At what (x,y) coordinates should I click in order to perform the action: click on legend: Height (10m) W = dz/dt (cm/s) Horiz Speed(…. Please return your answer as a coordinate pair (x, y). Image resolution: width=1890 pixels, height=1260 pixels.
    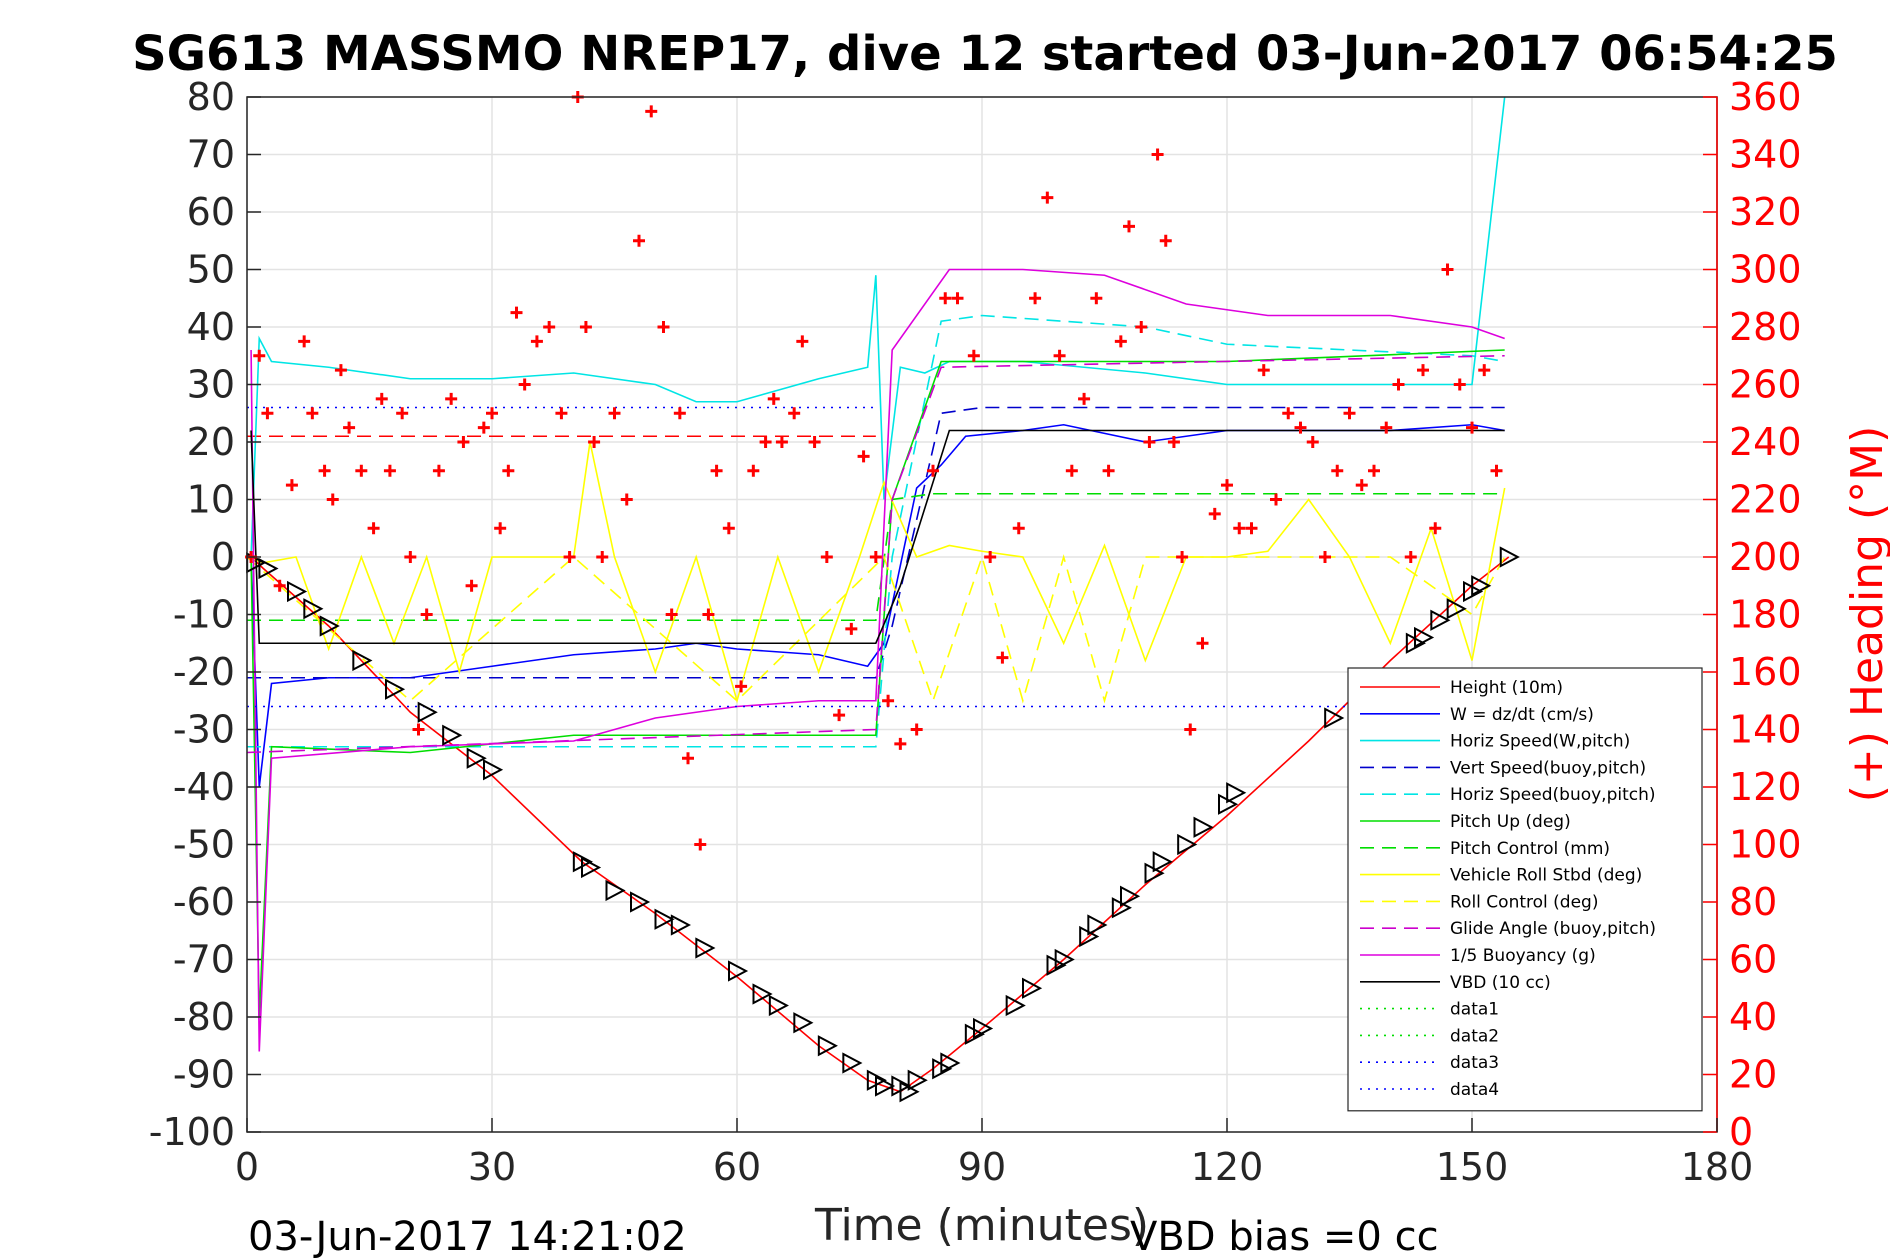
    Looking at the image, I should click on (1525, 889).